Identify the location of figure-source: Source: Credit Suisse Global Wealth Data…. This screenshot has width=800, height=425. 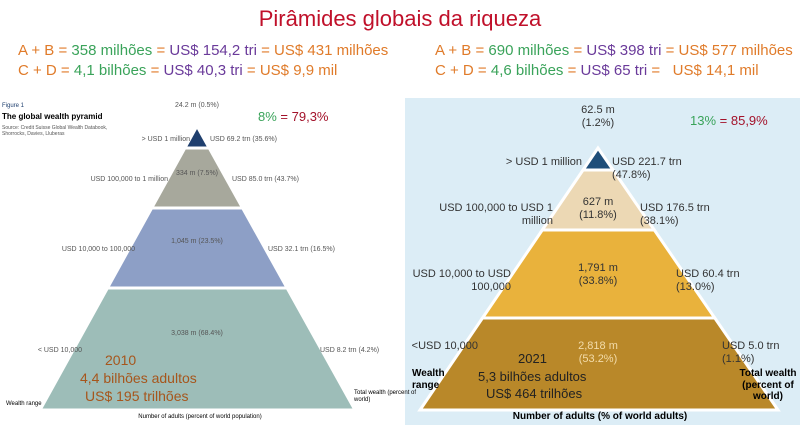
(55, 131).